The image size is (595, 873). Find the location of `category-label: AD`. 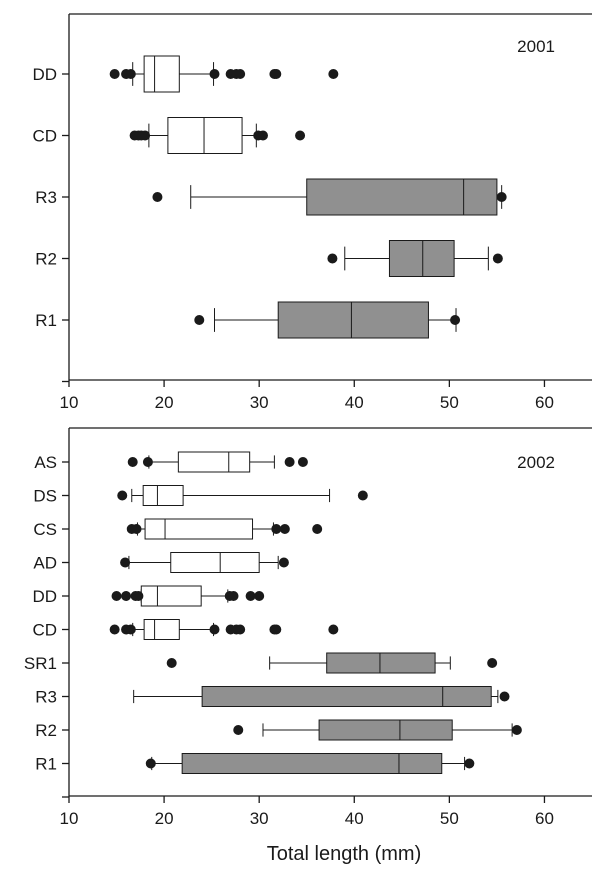

category-label: AD is located at coordinates (45, 563).